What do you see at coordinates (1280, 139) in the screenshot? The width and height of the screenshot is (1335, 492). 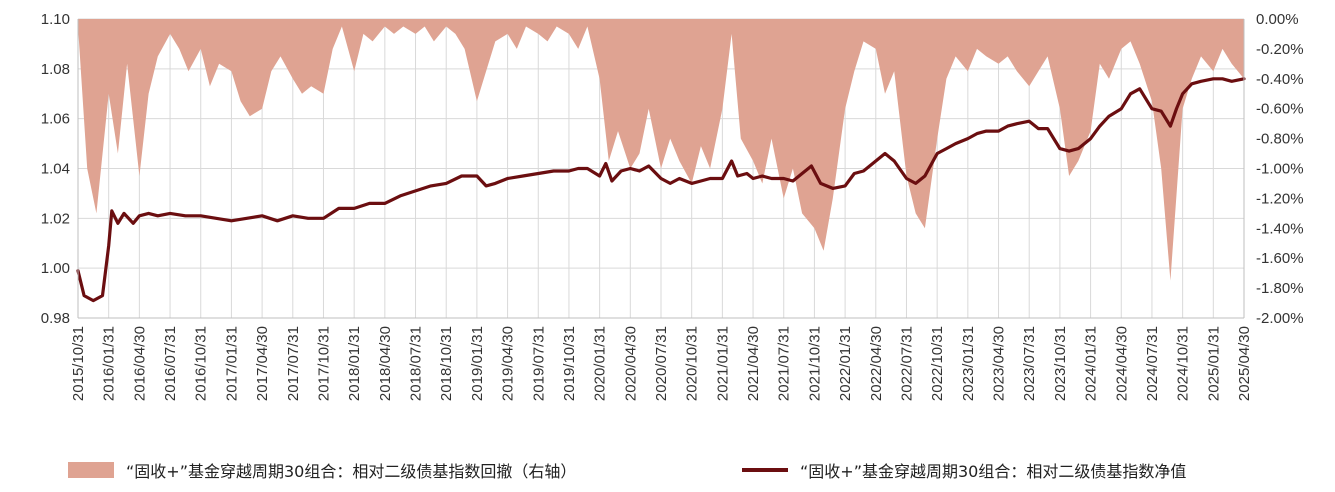 I see `y-right-tick-label: -0.80%` at bounding box center [1280, 139].